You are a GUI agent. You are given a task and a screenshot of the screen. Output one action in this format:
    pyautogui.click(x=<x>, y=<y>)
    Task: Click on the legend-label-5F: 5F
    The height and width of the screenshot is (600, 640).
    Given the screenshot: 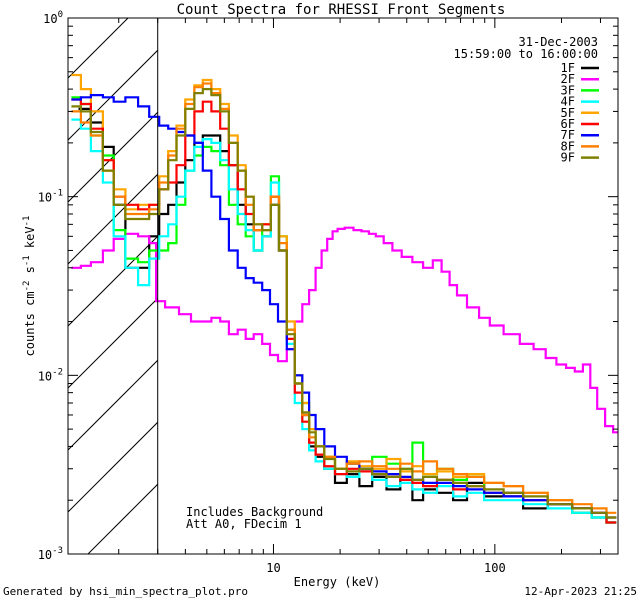 What is the action you would take?
    pyautogui.click(x=568, y=113)
    